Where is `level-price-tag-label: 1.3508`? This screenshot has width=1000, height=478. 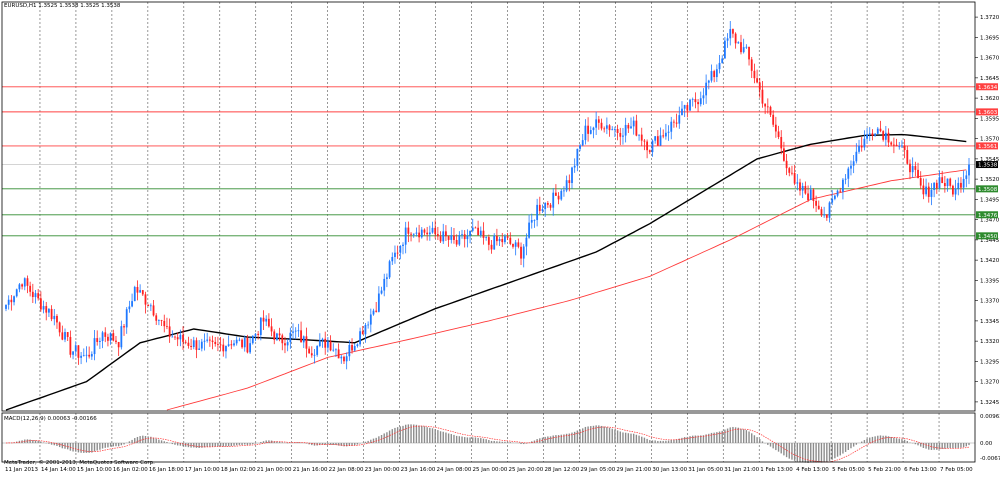
level-price-tag-label: 1.3508 is located at coordinates (988, 190).